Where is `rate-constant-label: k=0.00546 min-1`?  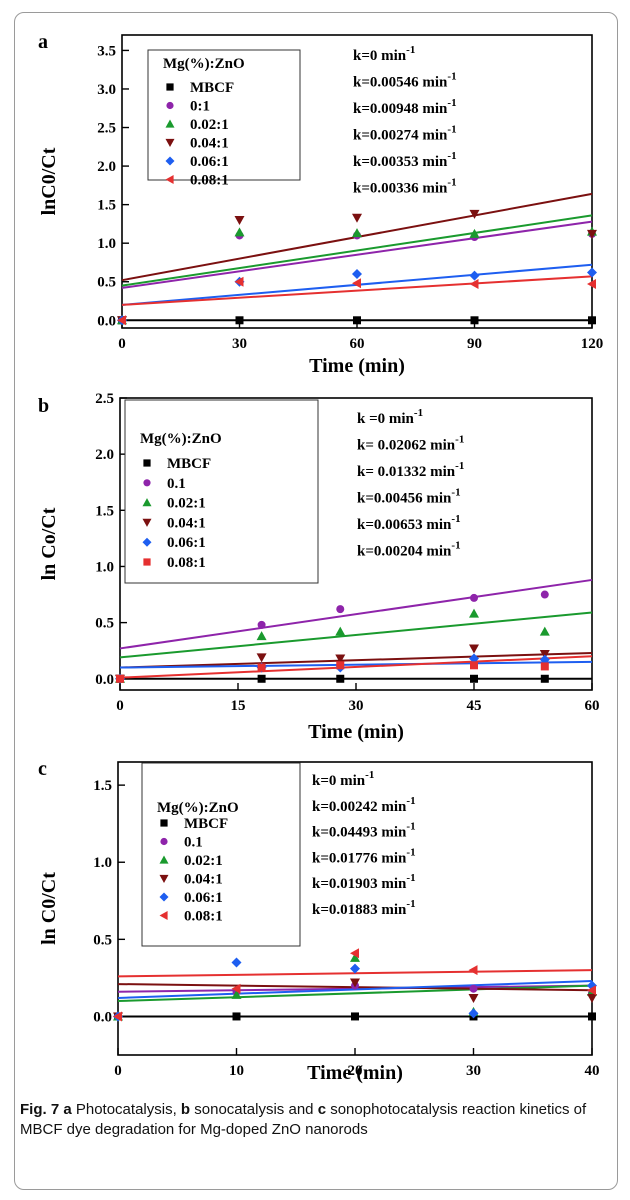 rate-constant-label: k=0.00546 min-1 is located at coordinates (405, 81).